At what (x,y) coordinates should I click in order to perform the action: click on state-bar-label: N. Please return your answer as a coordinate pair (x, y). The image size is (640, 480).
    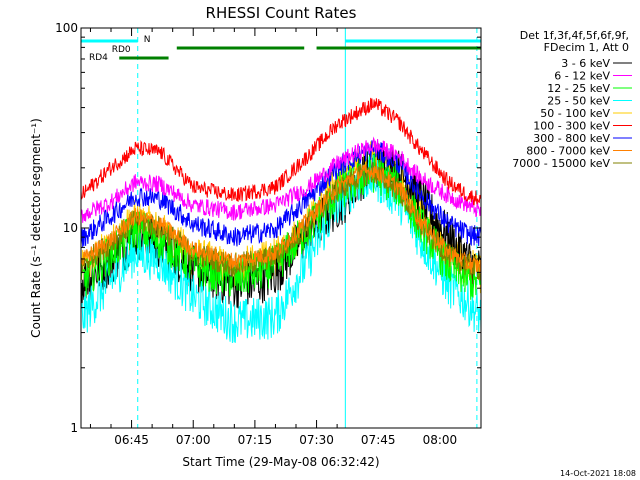
    Looking at the image, I should click on (147, 40).